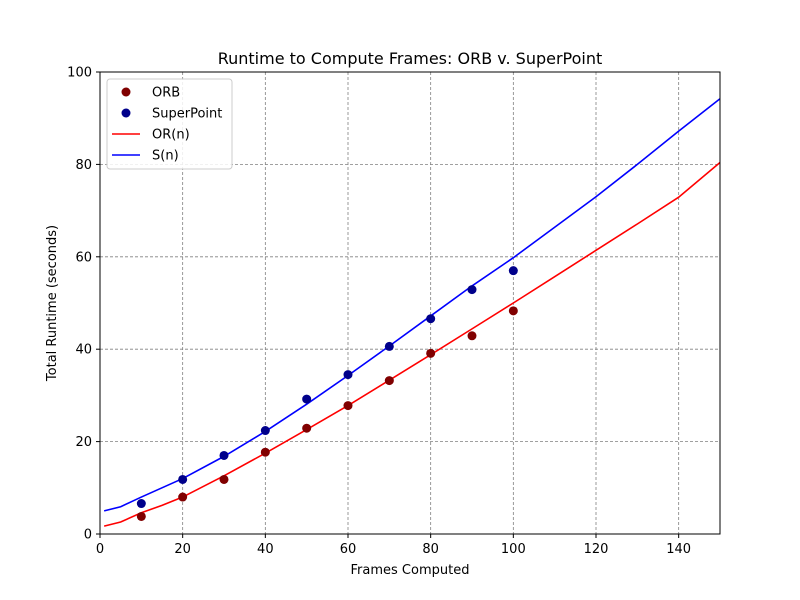  Describe the element at coordinates (348, 549) in the screenshot. I see `x-tick-label: 60` at that location.